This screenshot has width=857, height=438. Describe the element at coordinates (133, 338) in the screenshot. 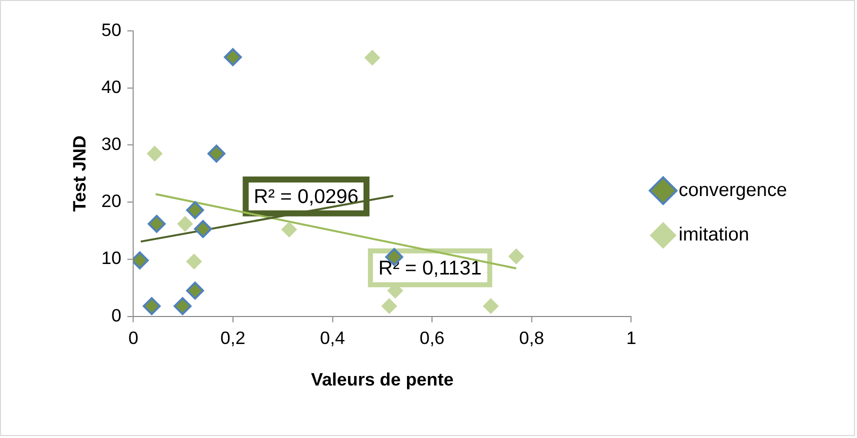

I see `x-tick-label: 0` at that location.